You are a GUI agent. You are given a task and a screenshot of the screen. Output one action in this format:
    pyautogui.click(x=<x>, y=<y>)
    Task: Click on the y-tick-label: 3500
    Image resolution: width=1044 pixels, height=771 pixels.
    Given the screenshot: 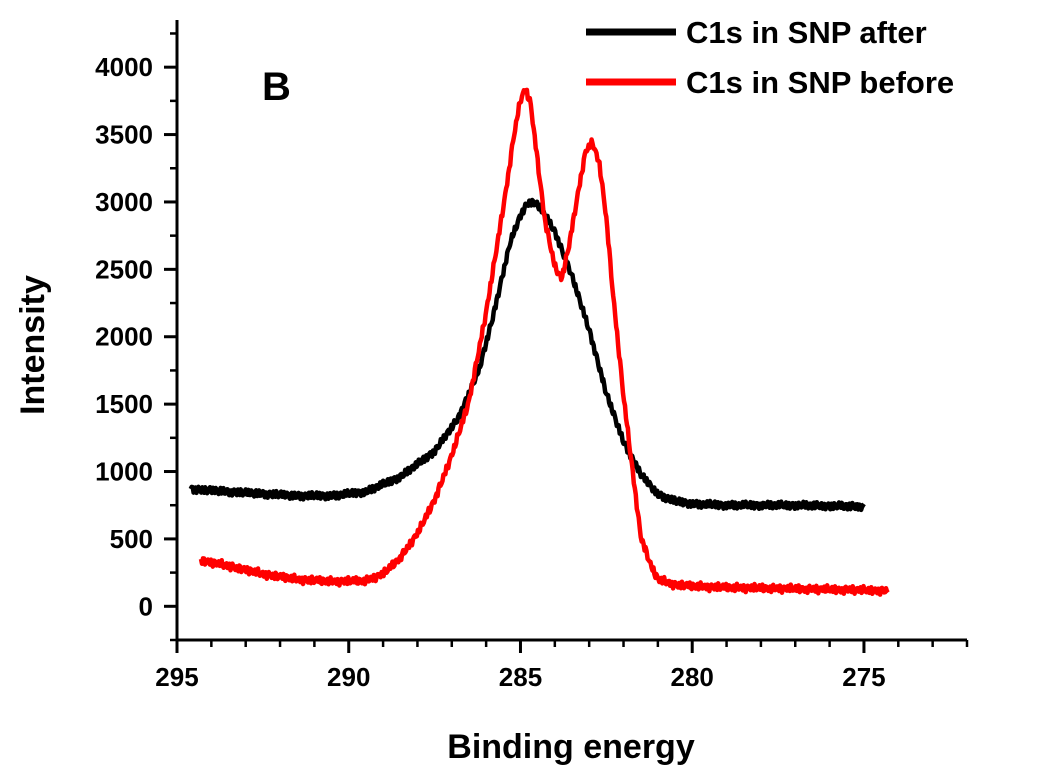 What is the action you would take?
    pyautogui.click(x=124, y=135)
    